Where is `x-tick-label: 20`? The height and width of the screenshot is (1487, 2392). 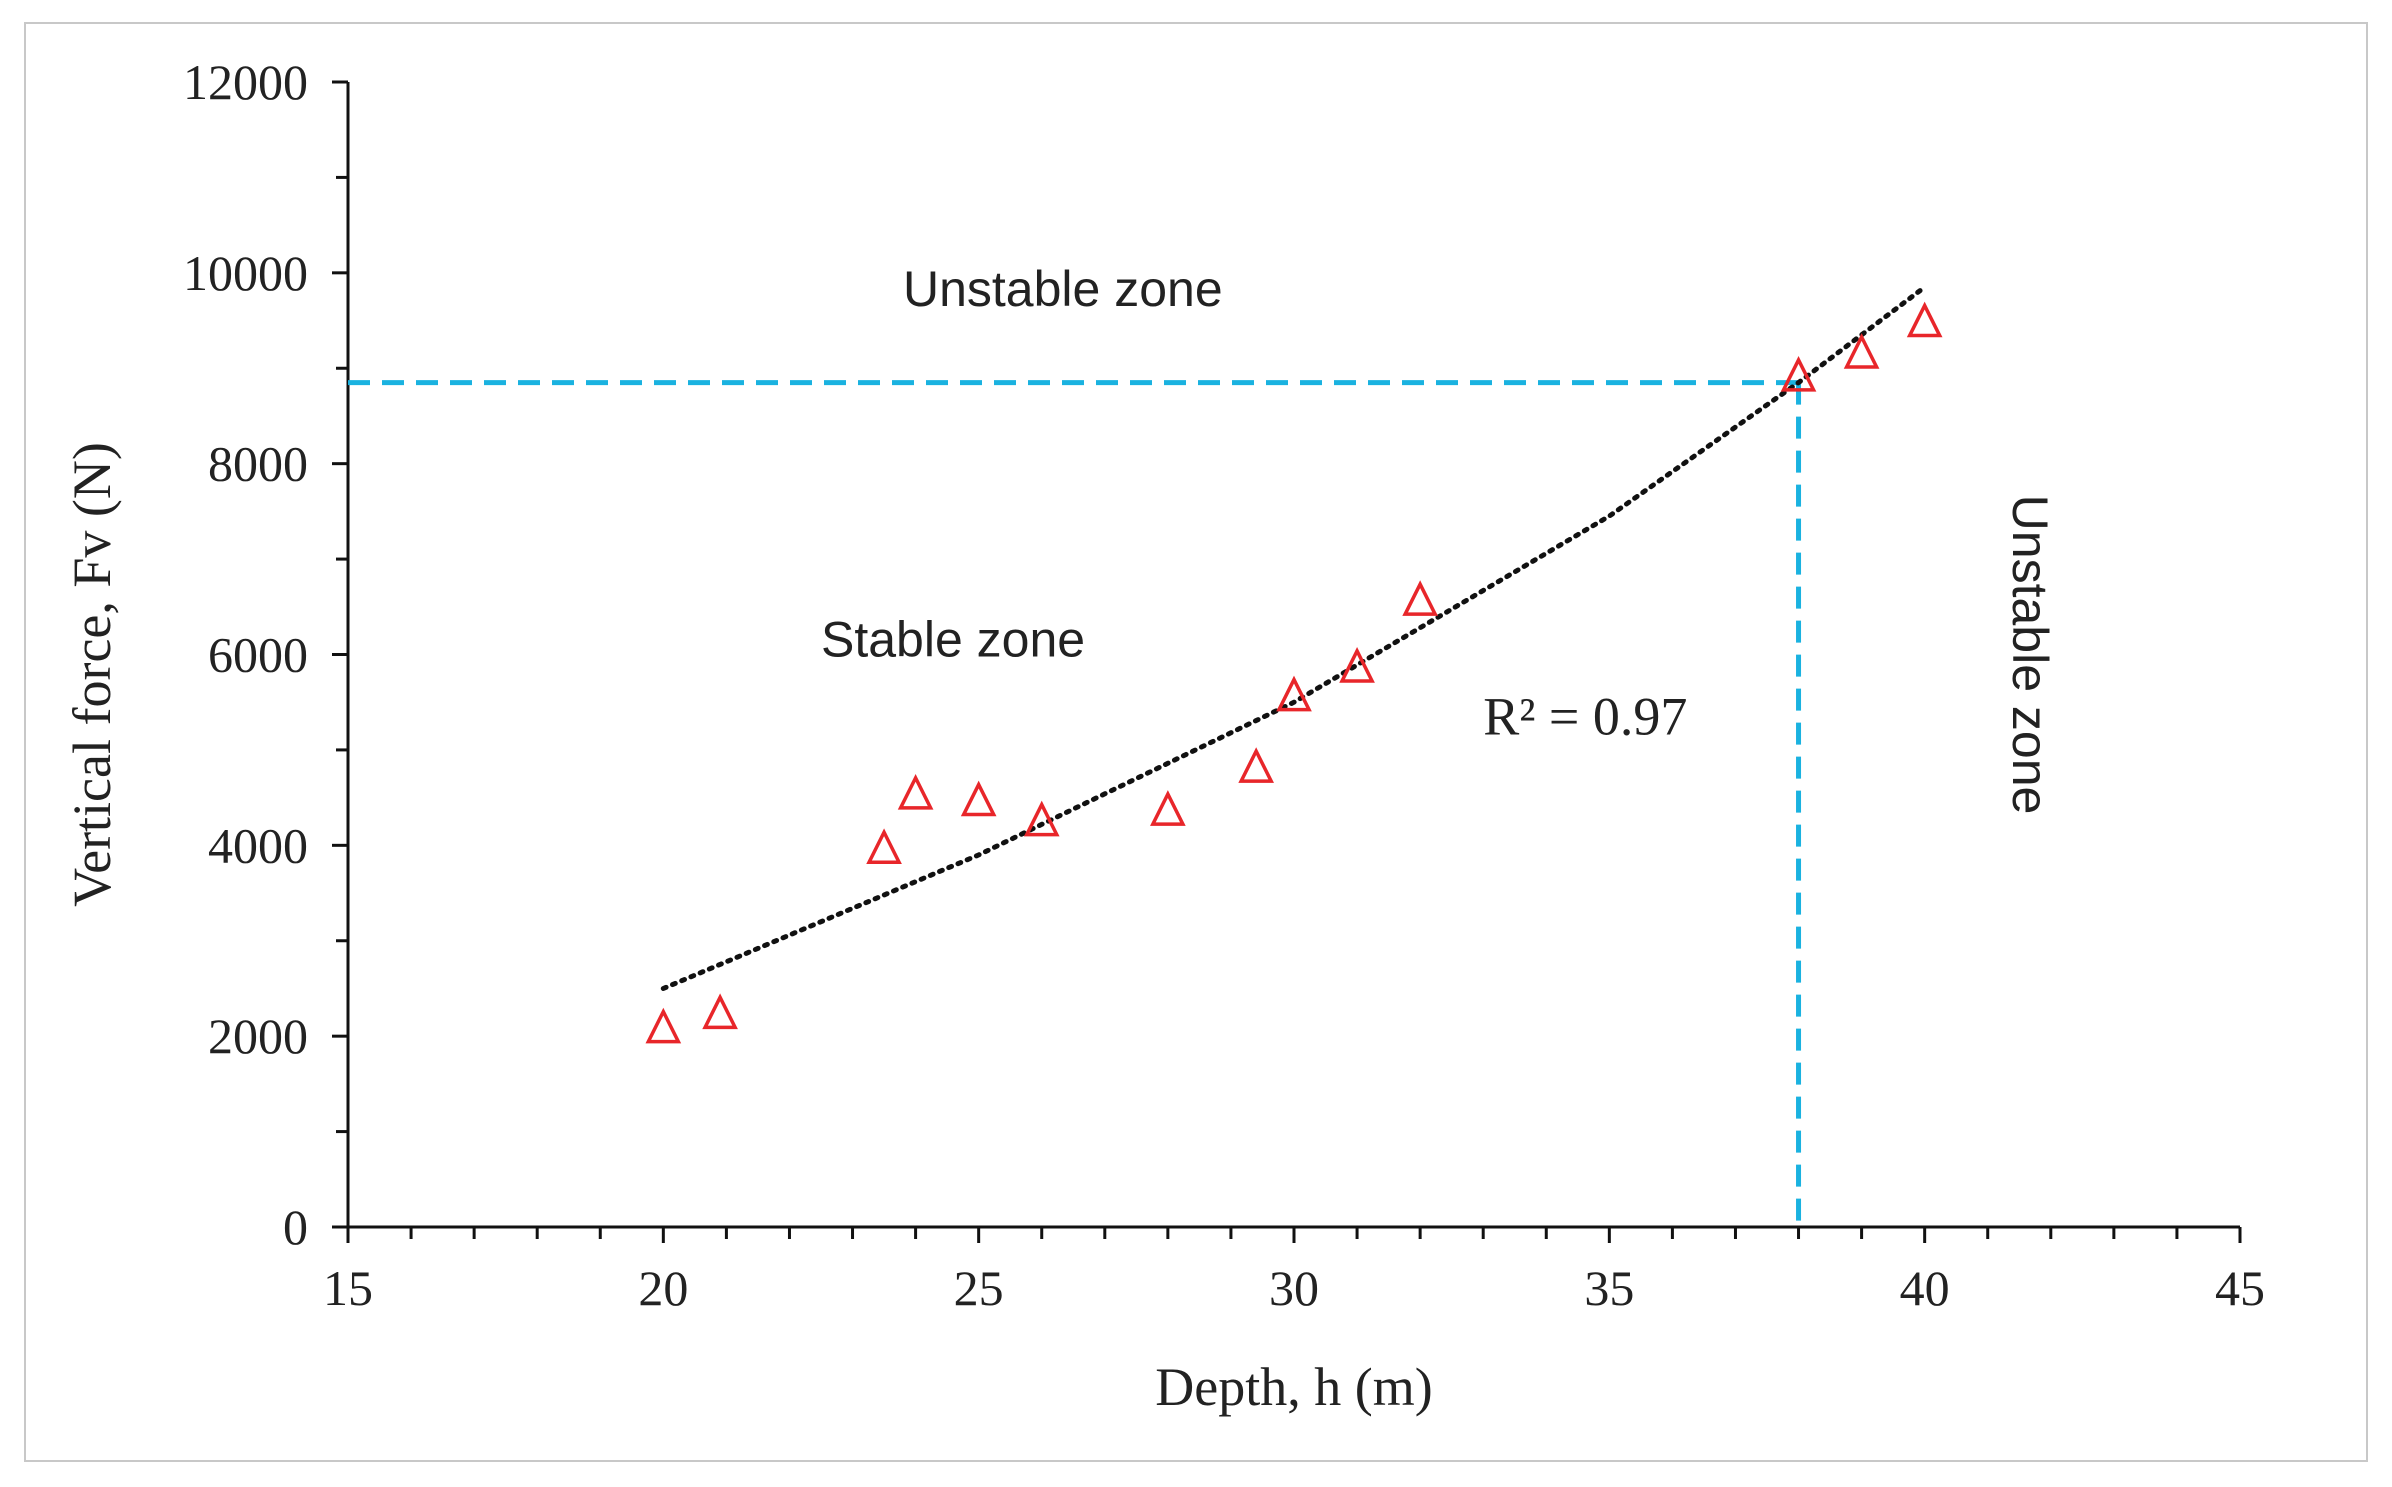
x-tick-label: 20 is located at coordinates (663, 1288).